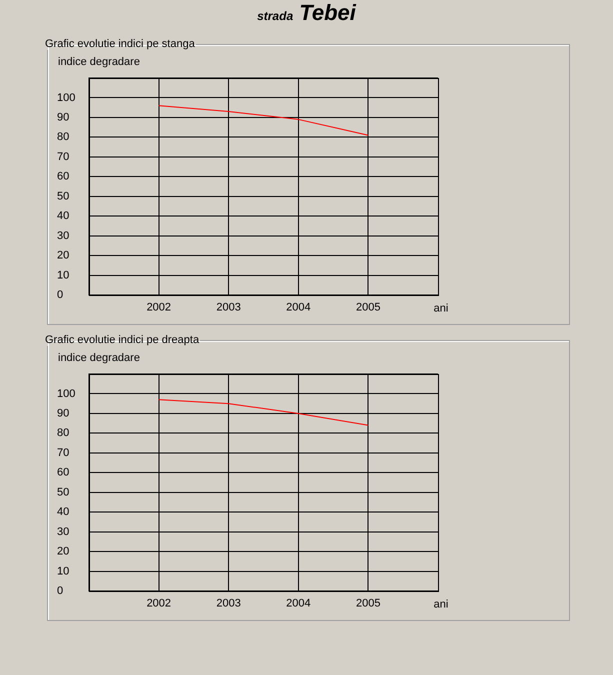  Describe the element at coordinates (120, 44) in the screenshot. I see `chart-subtitle: Grafic evolutie indici pe stanga` at that location.